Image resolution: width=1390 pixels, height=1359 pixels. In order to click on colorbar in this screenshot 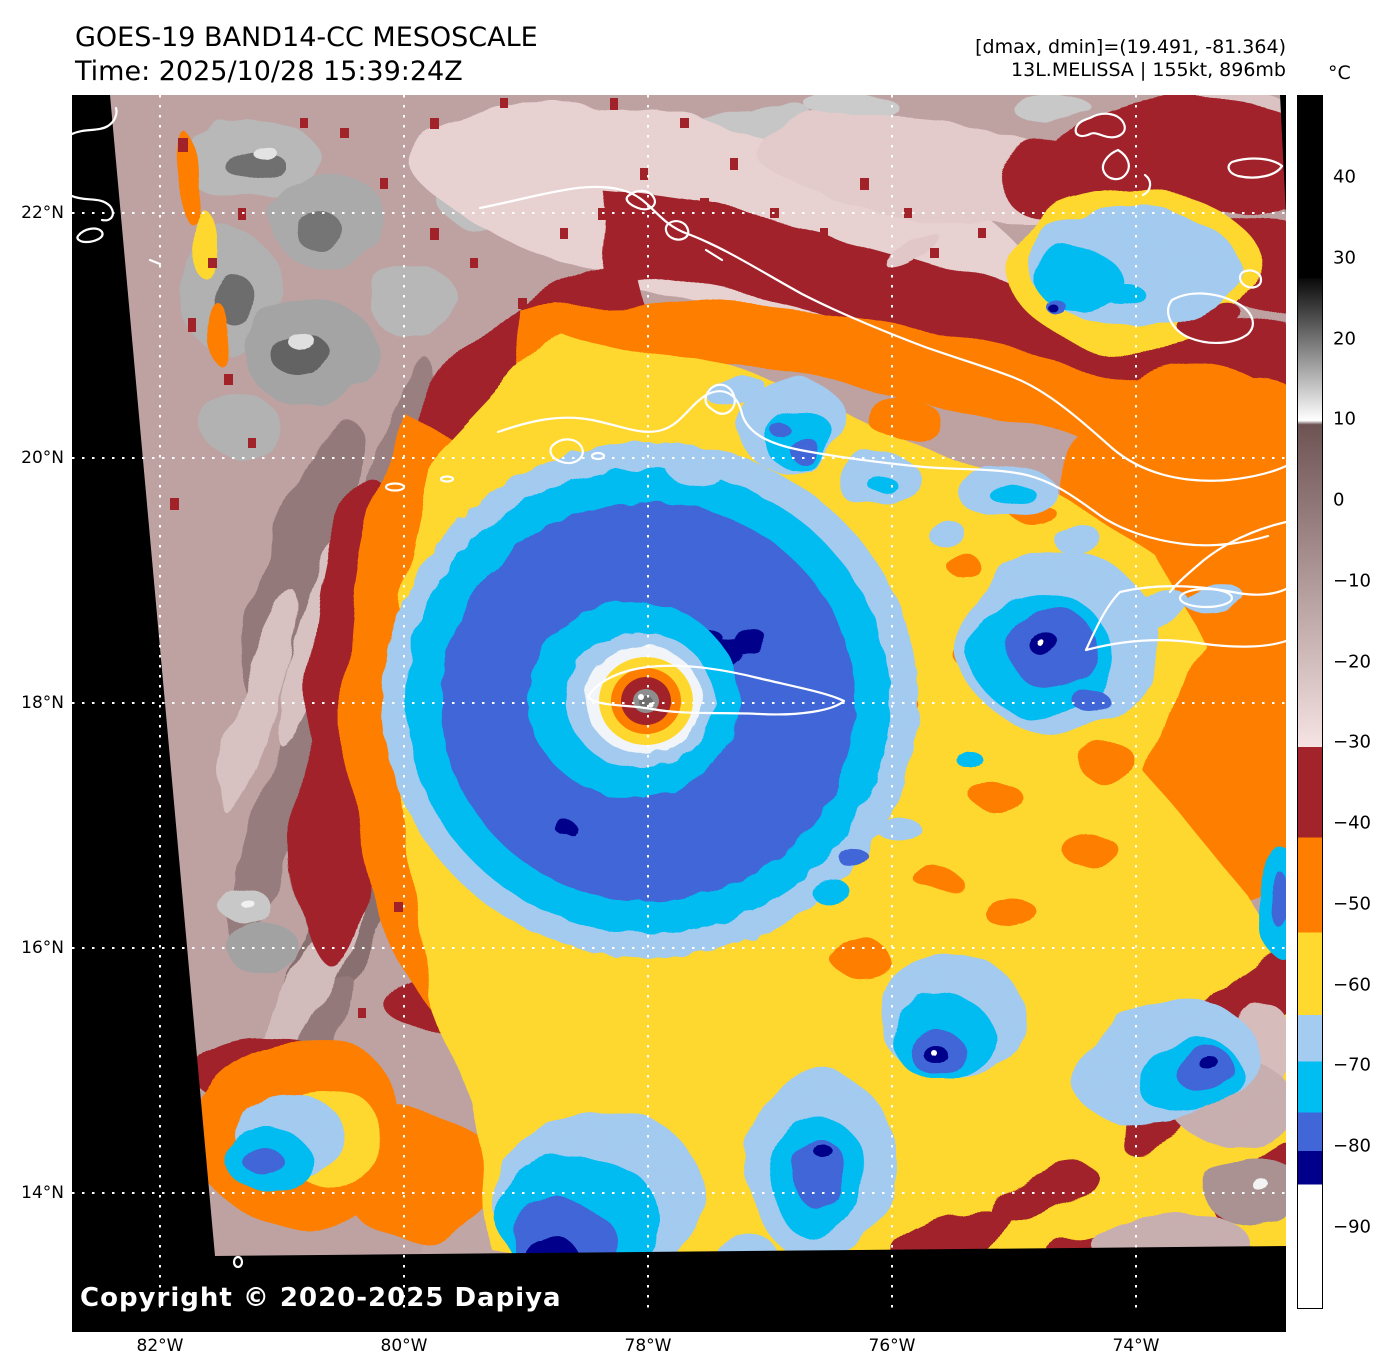, I will do `click(1310, 702)`.